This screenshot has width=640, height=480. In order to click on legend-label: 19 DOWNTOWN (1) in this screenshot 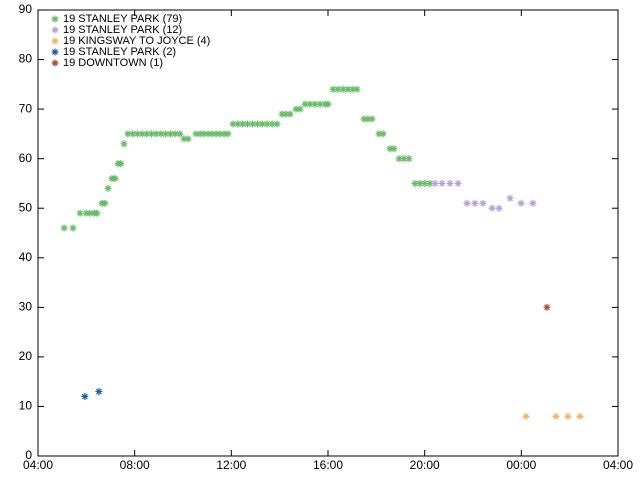, I will do `click(113, 63)`.